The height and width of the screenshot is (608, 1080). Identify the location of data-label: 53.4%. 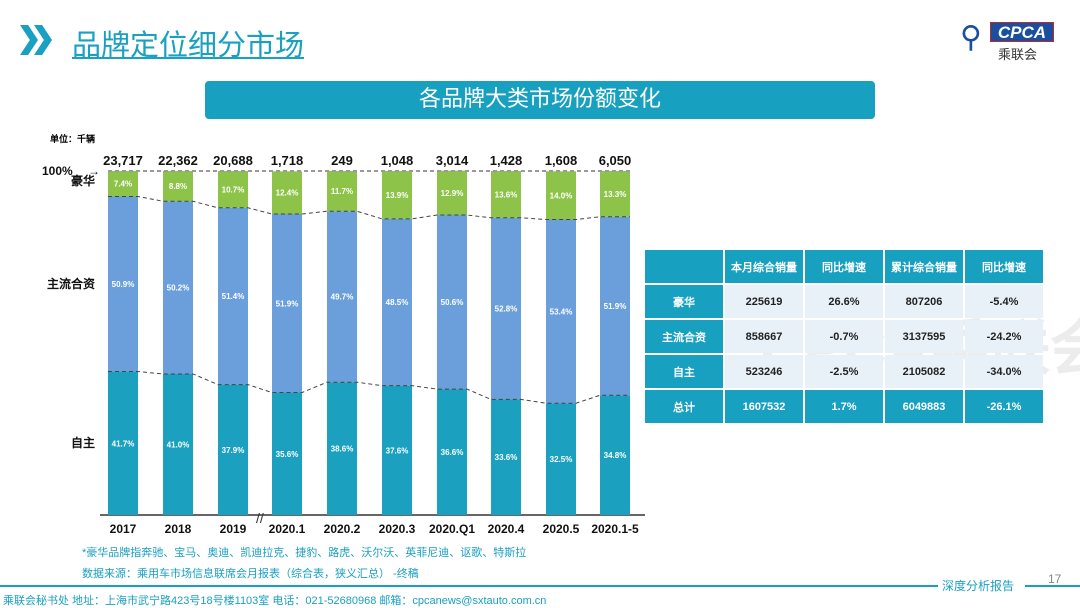
(561, 311).